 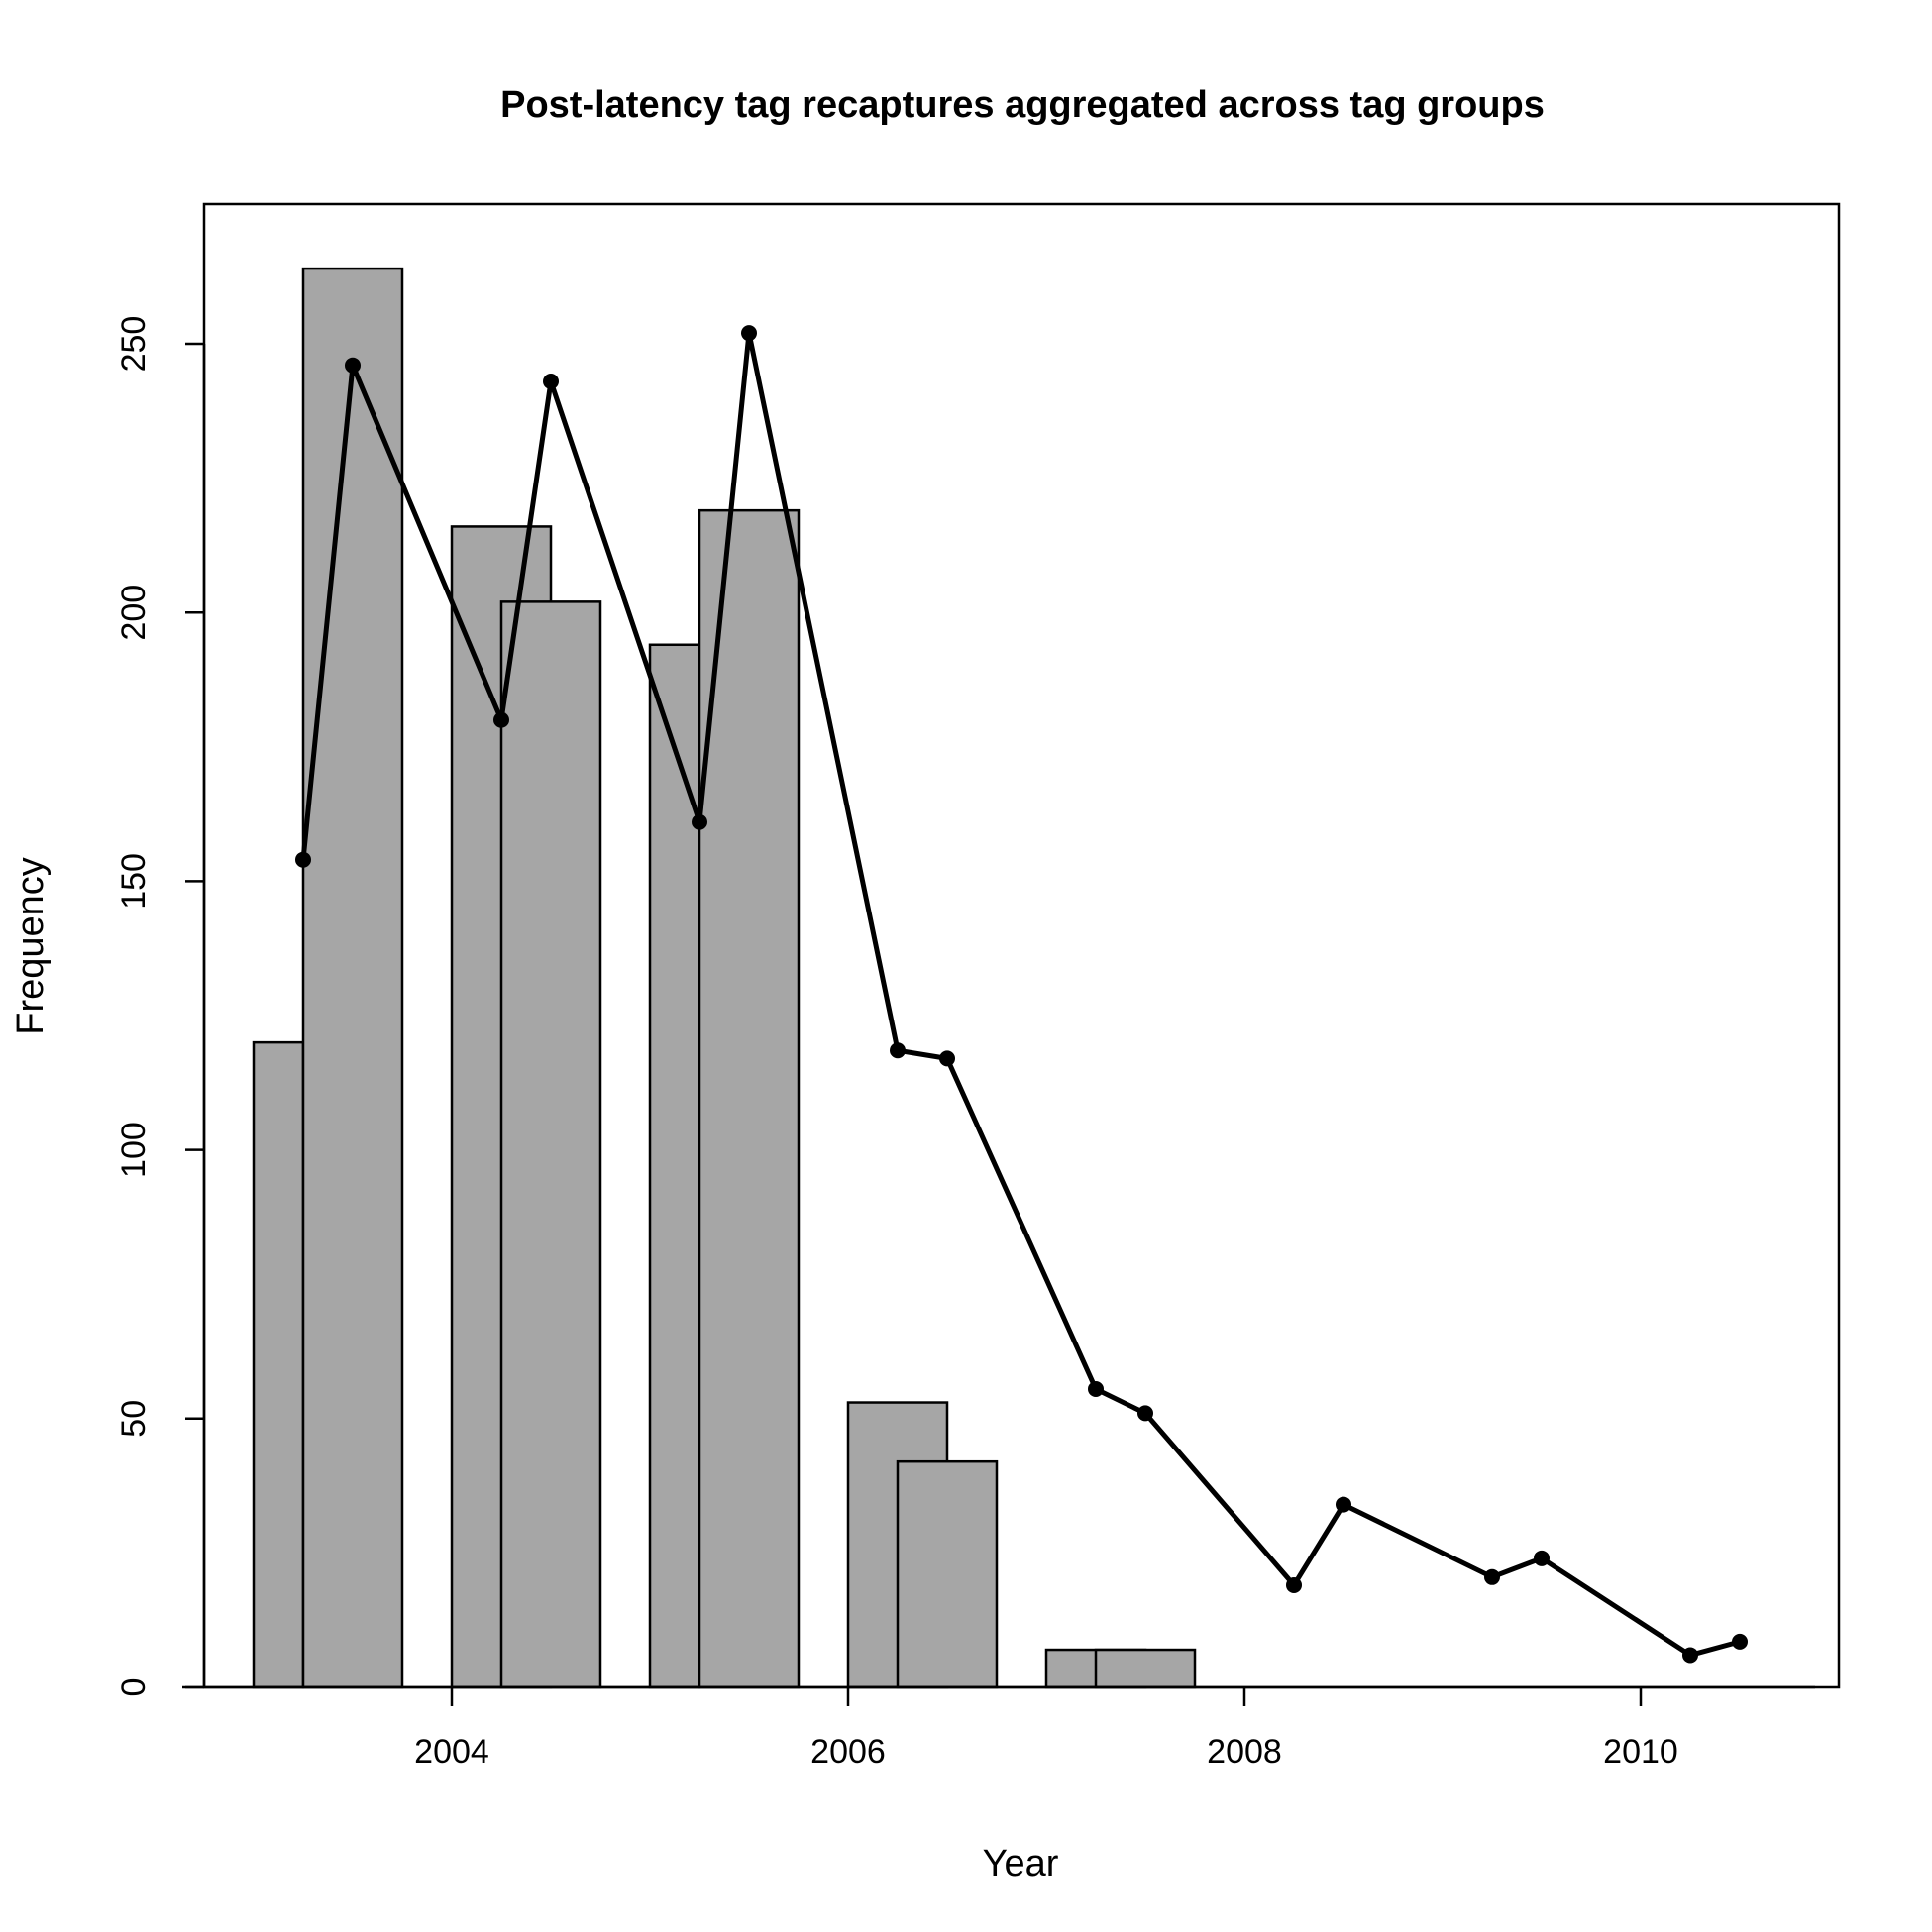 I want to click on x-tick-label-2: 2008, so click(x=1244, y=1752).